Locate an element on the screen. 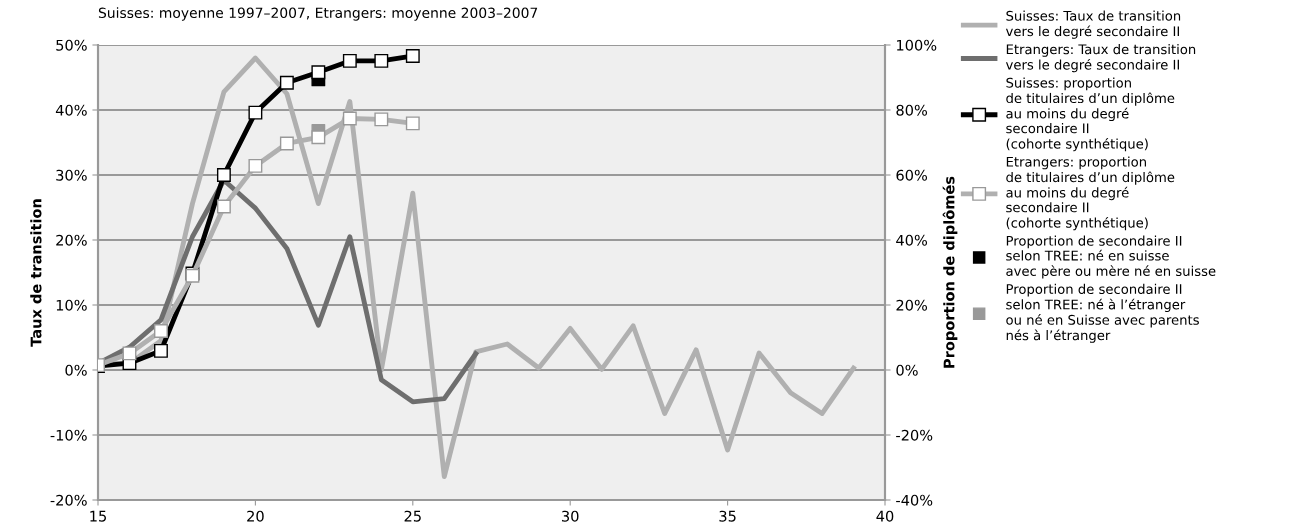 This screenshot has width=1316, height=531. y-tick-label: 50% is located at coordinates (71, 45).